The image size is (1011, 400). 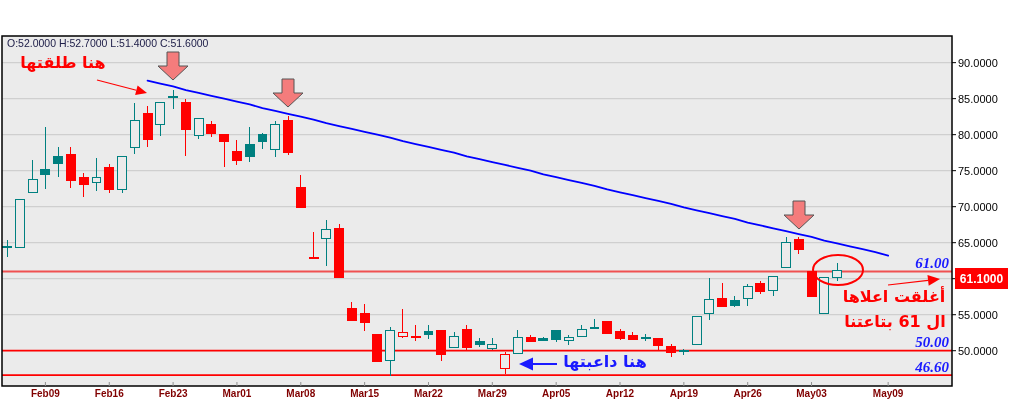 What do you see at coordinates (978, 62) in the screenshot?
I see `y-tick-label: 90.0000` at bounding box center [978, 62].